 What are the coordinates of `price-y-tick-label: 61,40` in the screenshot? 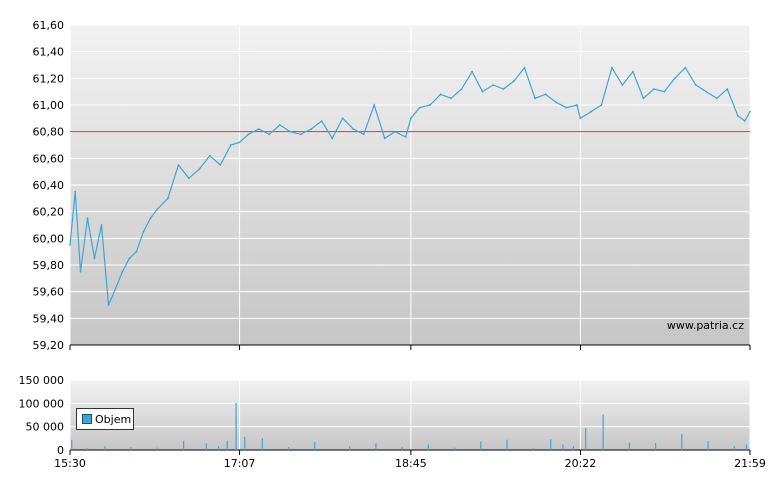 It's located at (49, 52).